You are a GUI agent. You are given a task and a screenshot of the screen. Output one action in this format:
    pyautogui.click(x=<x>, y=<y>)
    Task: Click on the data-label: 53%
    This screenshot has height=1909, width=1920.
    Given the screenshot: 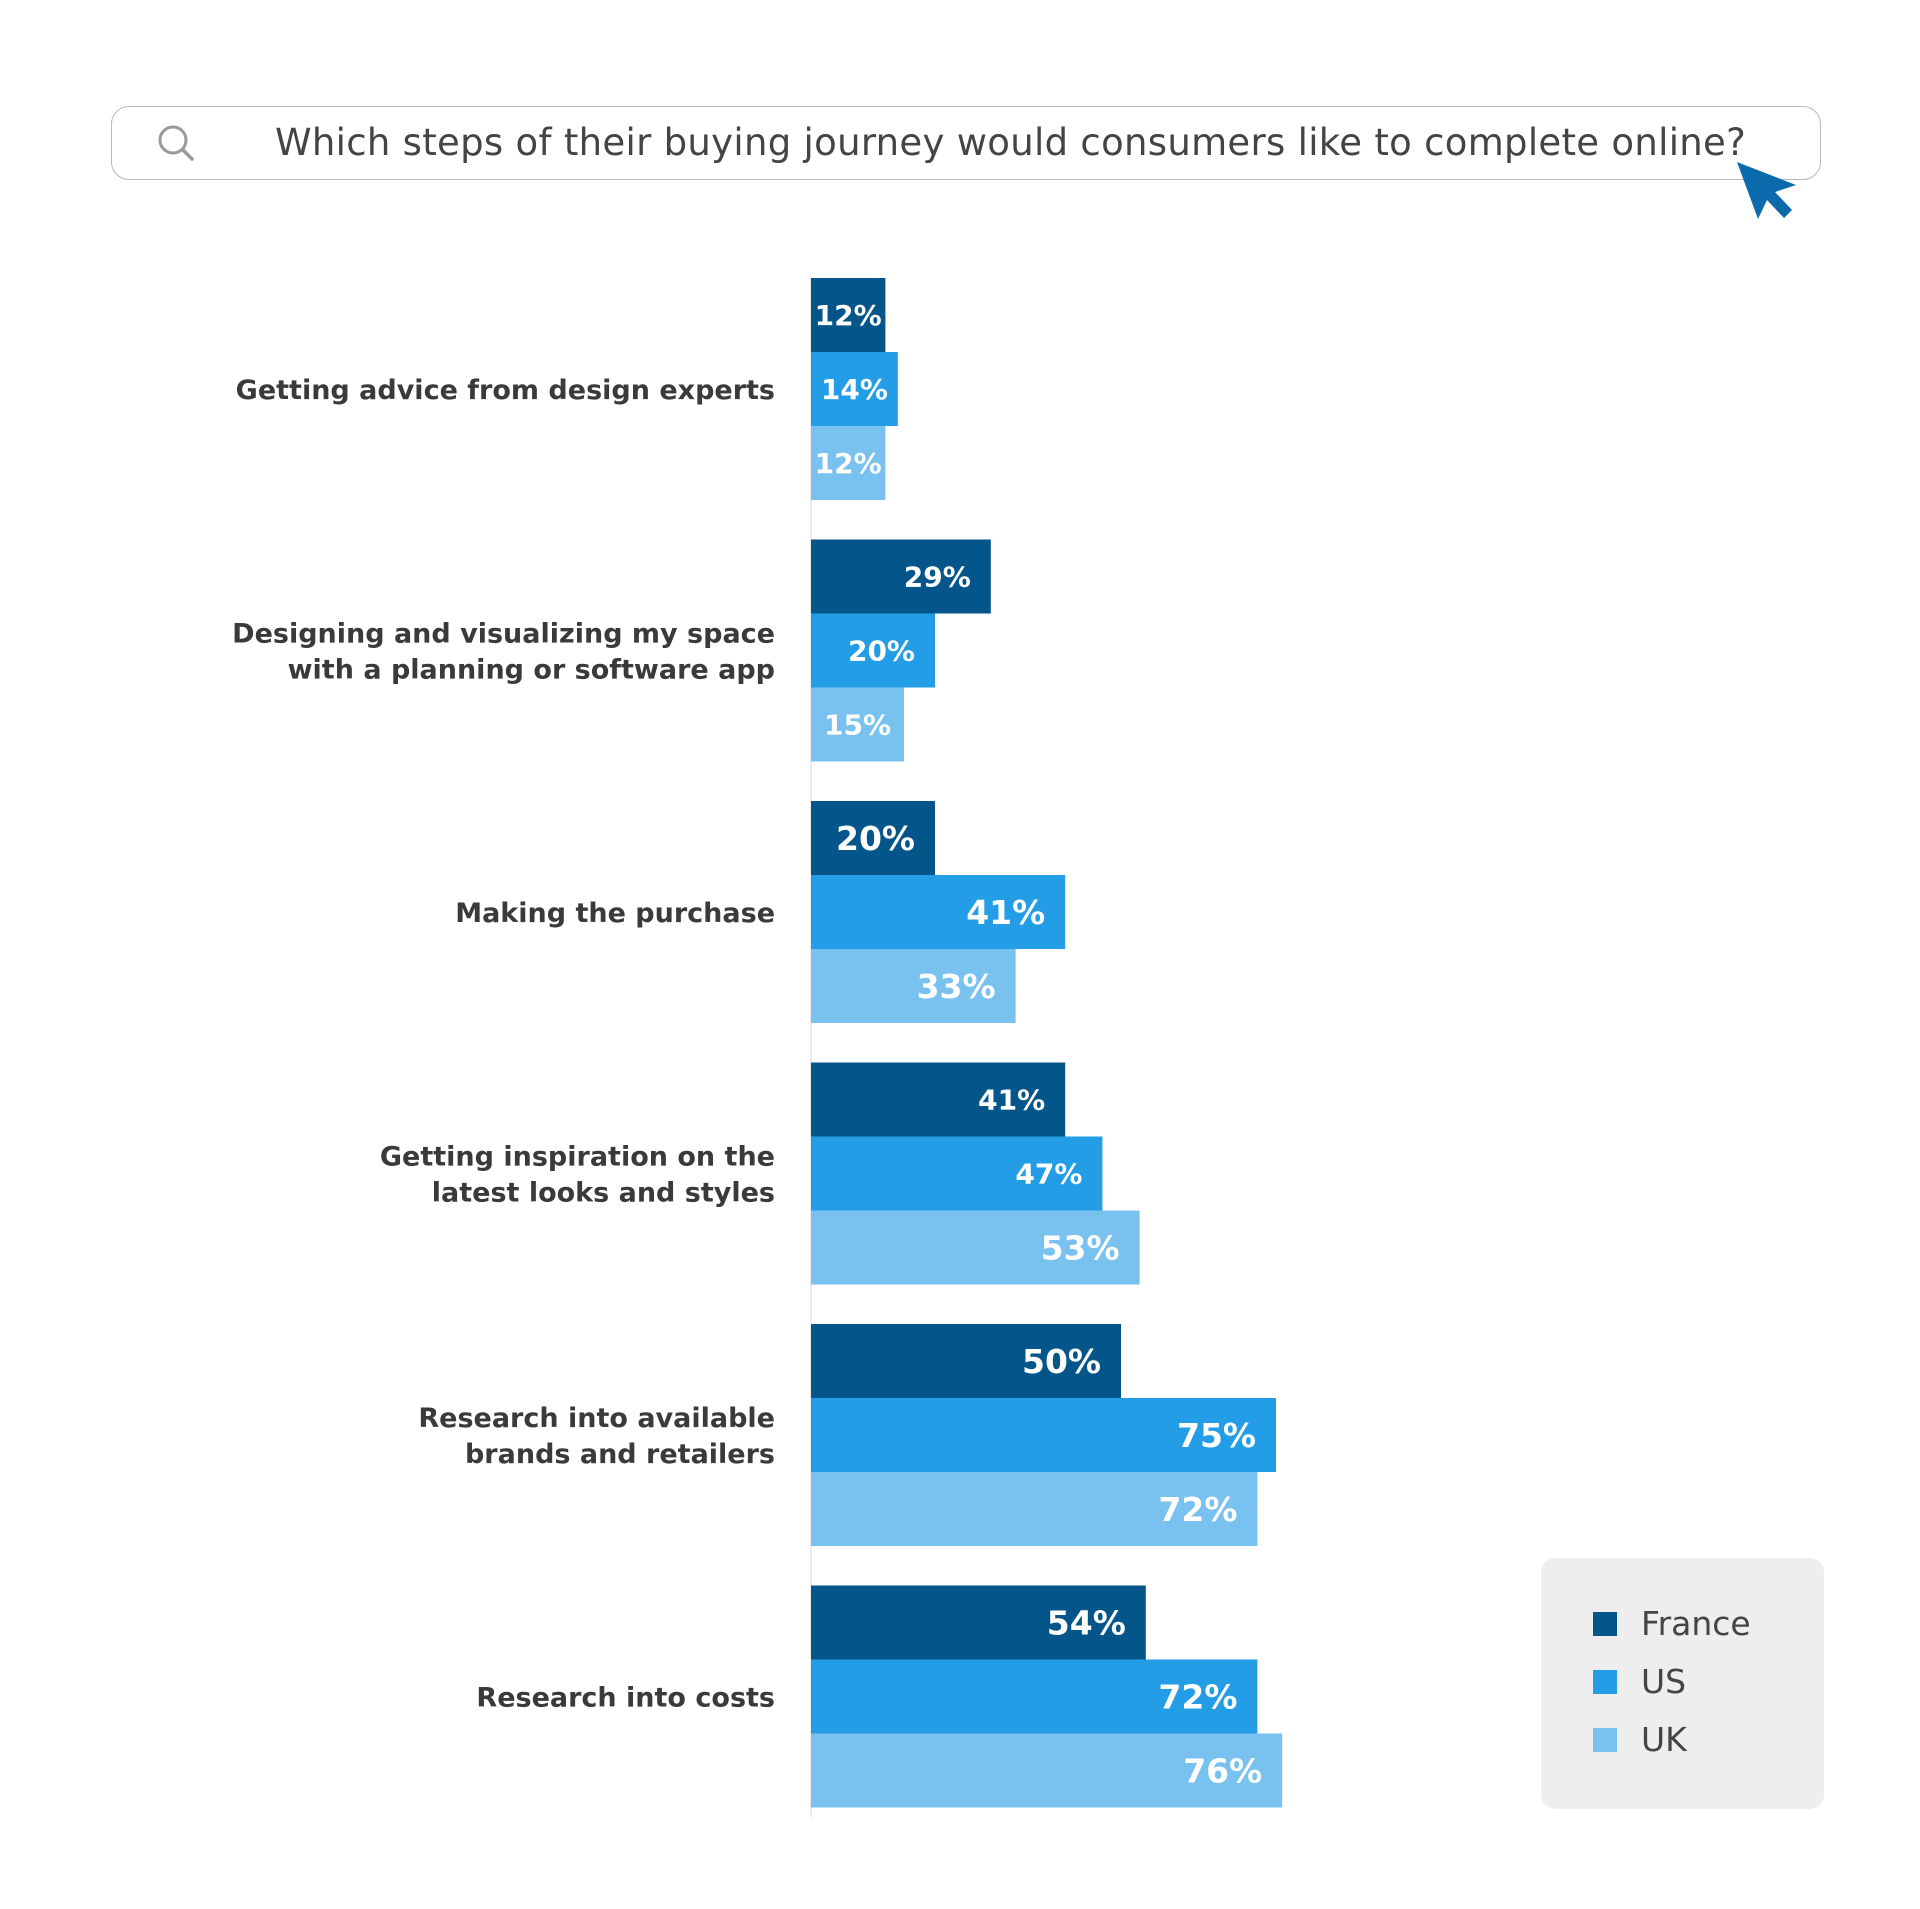 What is the action you would take?
    pyautogui.click(x=1080, y=1247)
    